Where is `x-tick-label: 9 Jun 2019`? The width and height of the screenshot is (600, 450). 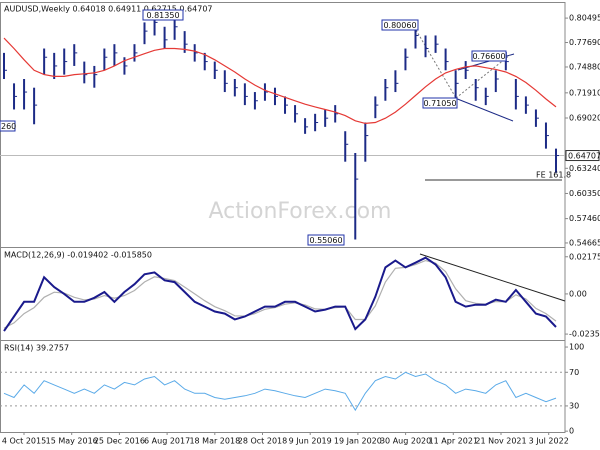
x-tick-label: 9 Jun 2019 is located at coordinates (310, 441).